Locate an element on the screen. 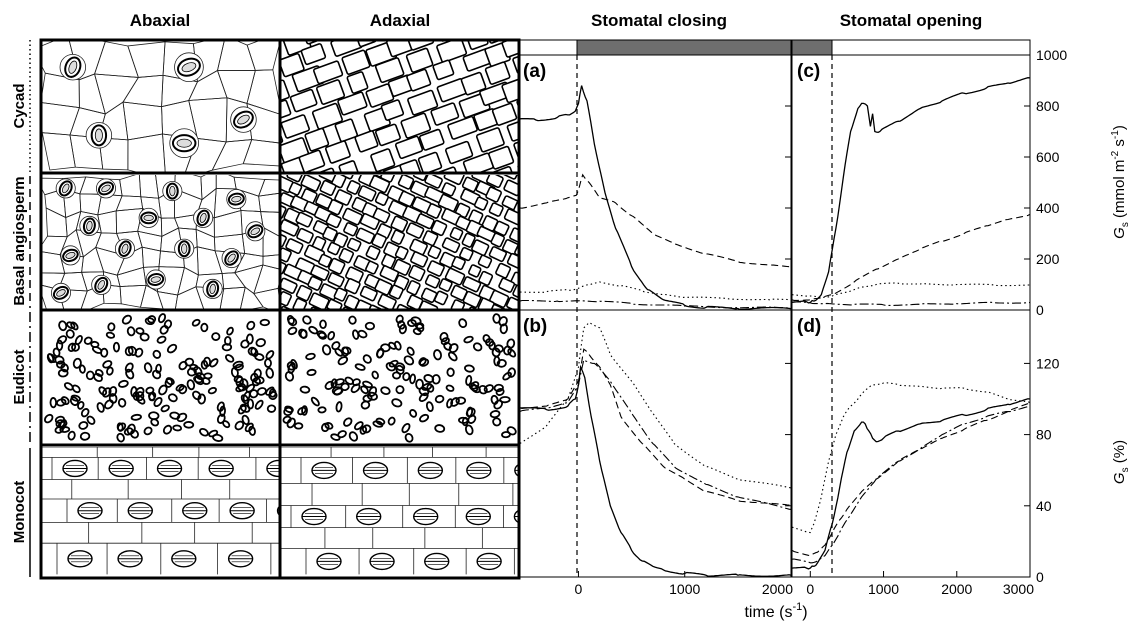 Image resolution: width=1137 pixels, height=630 pixels. y-tick-label: 40 is located at coordinates (1044, 506).